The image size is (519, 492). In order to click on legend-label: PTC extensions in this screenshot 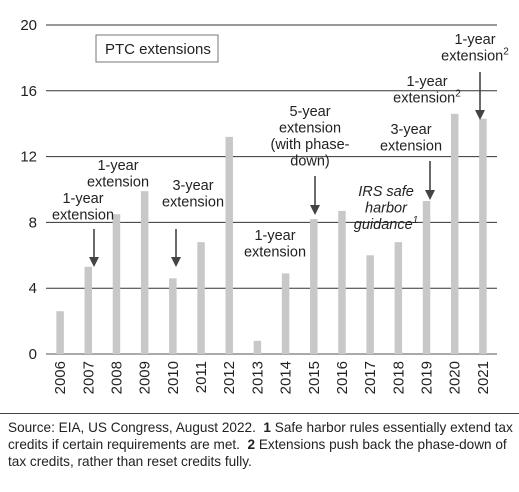, I will do `click(158, 49)`.